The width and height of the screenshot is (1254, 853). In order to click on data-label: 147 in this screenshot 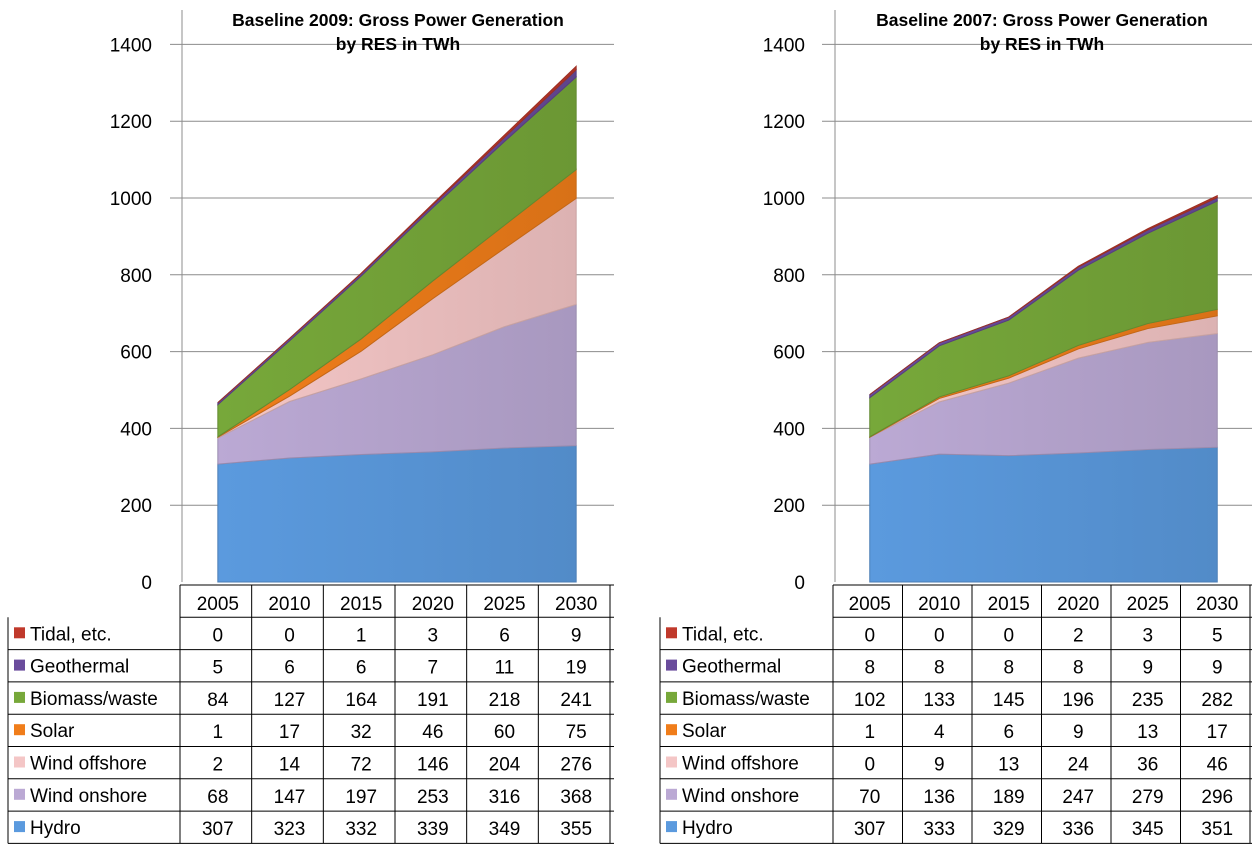, I will do `click(290, 797)`.